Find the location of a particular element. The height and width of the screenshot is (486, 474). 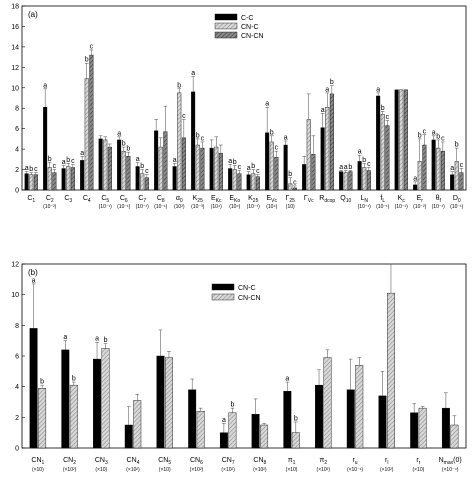

x-tick-label: Kc is located at coordinates (402, 199).